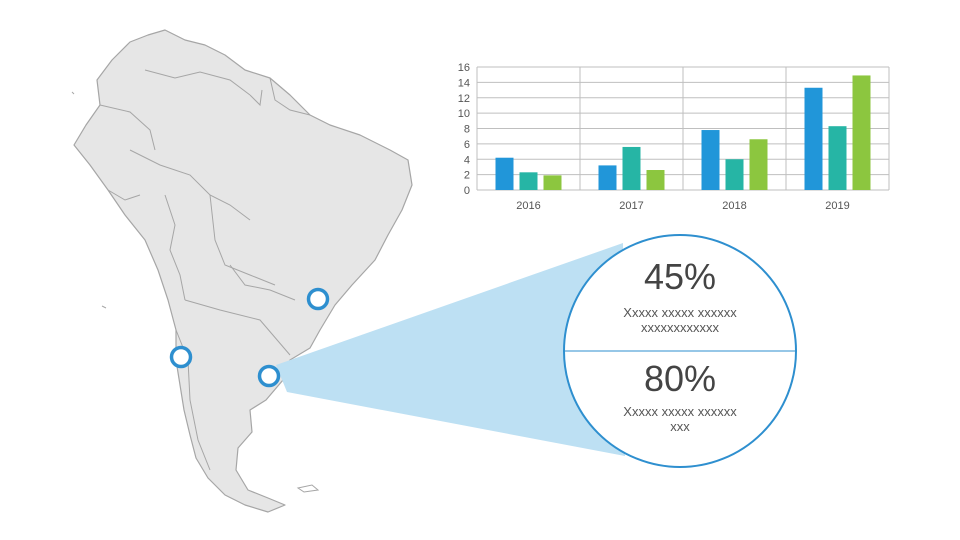  I want to click on y-tick-label: 12, so click(464, 99).